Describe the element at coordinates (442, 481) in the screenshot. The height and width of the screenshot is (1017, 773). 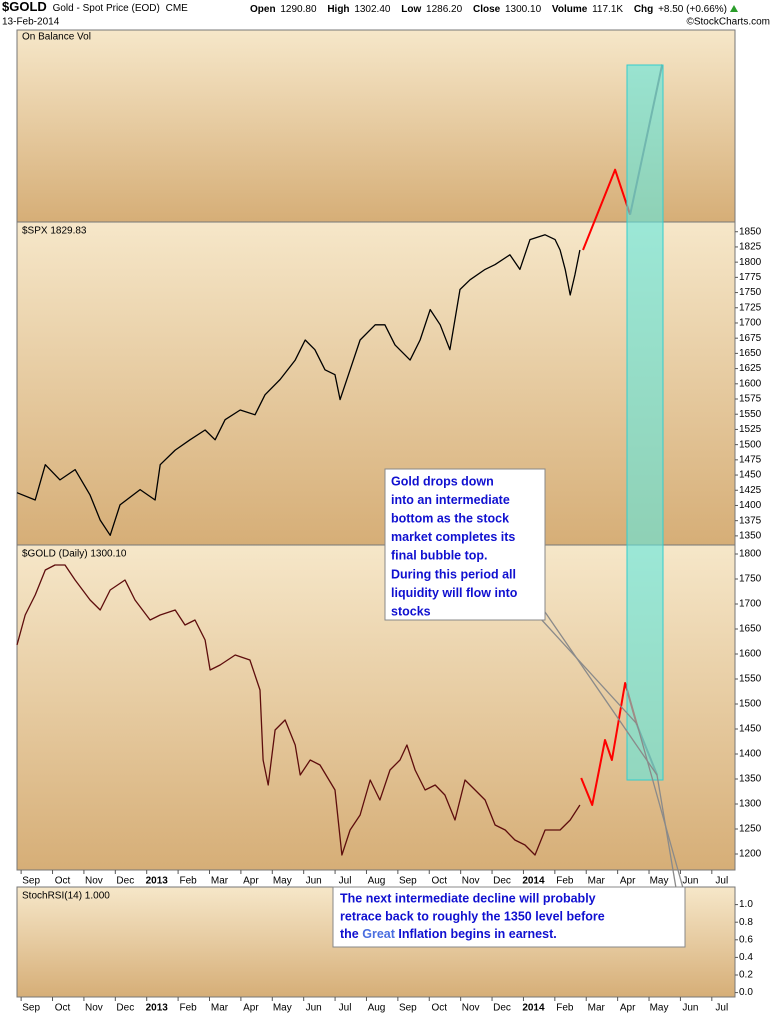
I see `annotation-line: Gold drops down` at that location.